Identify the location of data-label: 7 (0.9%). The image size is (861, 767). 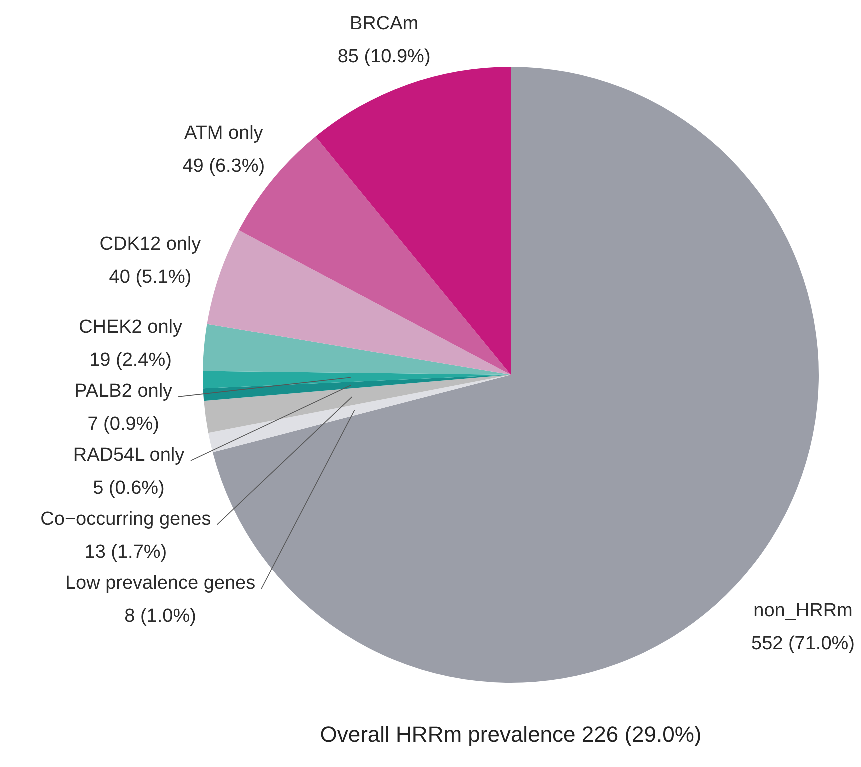
(124, 424).